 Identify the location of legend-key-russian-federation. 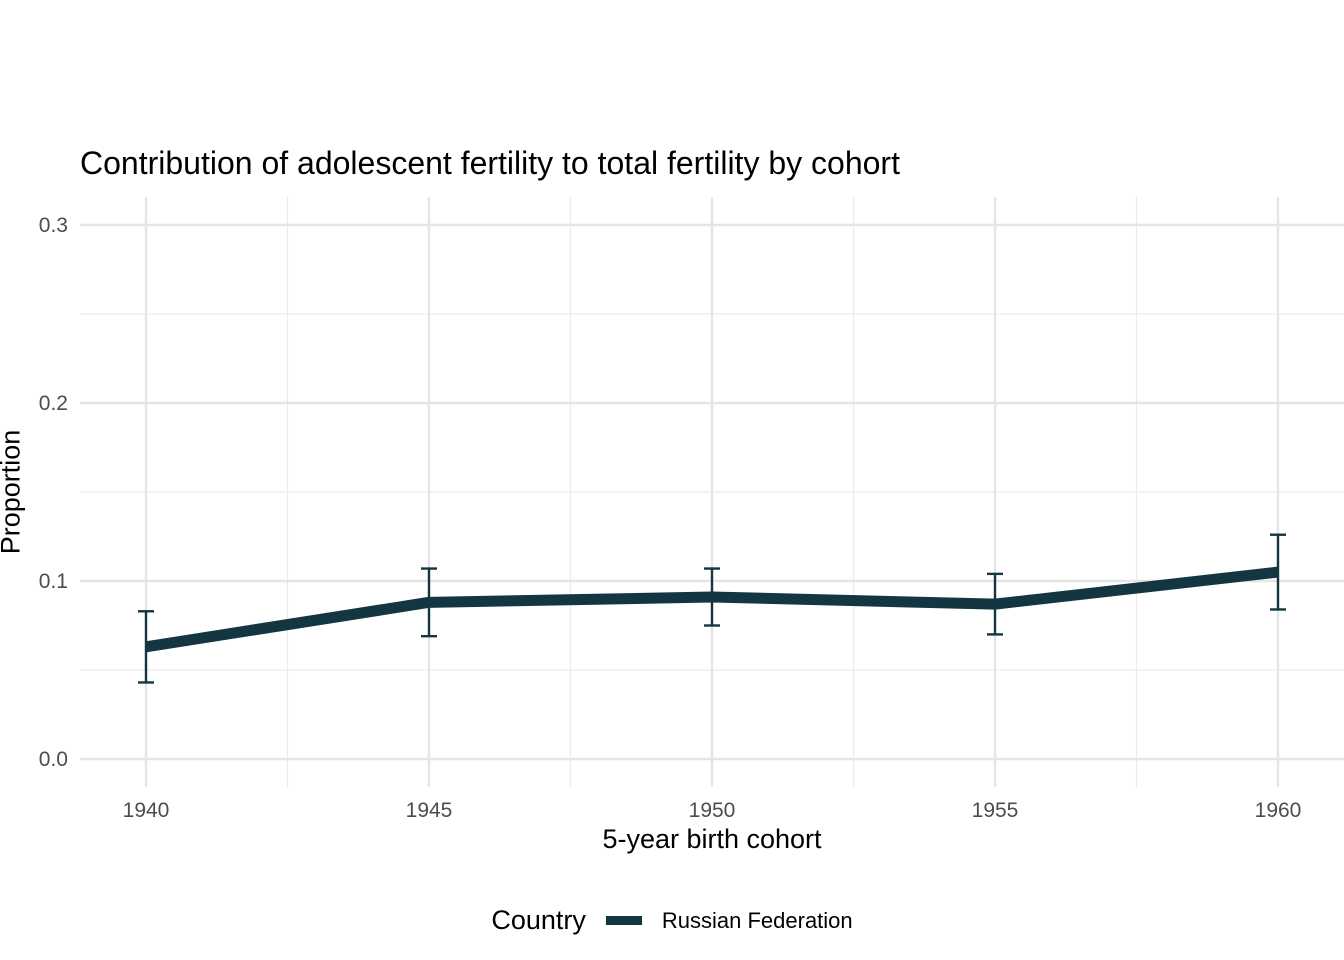
(623, 920).